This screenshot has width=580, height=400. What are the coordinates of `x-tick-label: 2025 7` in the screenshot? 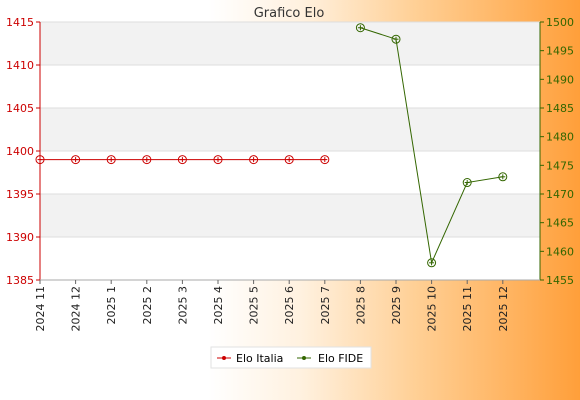 It's located at (325, 305).